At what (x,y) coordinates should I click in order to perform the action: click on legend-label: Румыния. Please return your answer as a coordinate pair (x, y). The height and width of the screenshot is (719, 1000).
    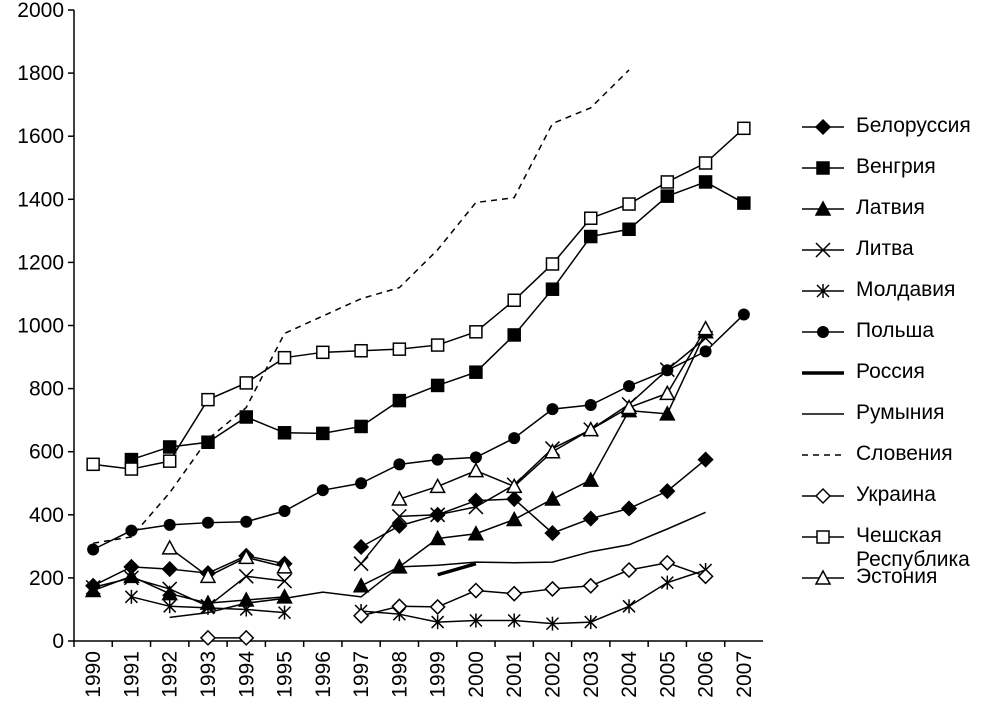
    Looking at the image, I should click on (900, 412).